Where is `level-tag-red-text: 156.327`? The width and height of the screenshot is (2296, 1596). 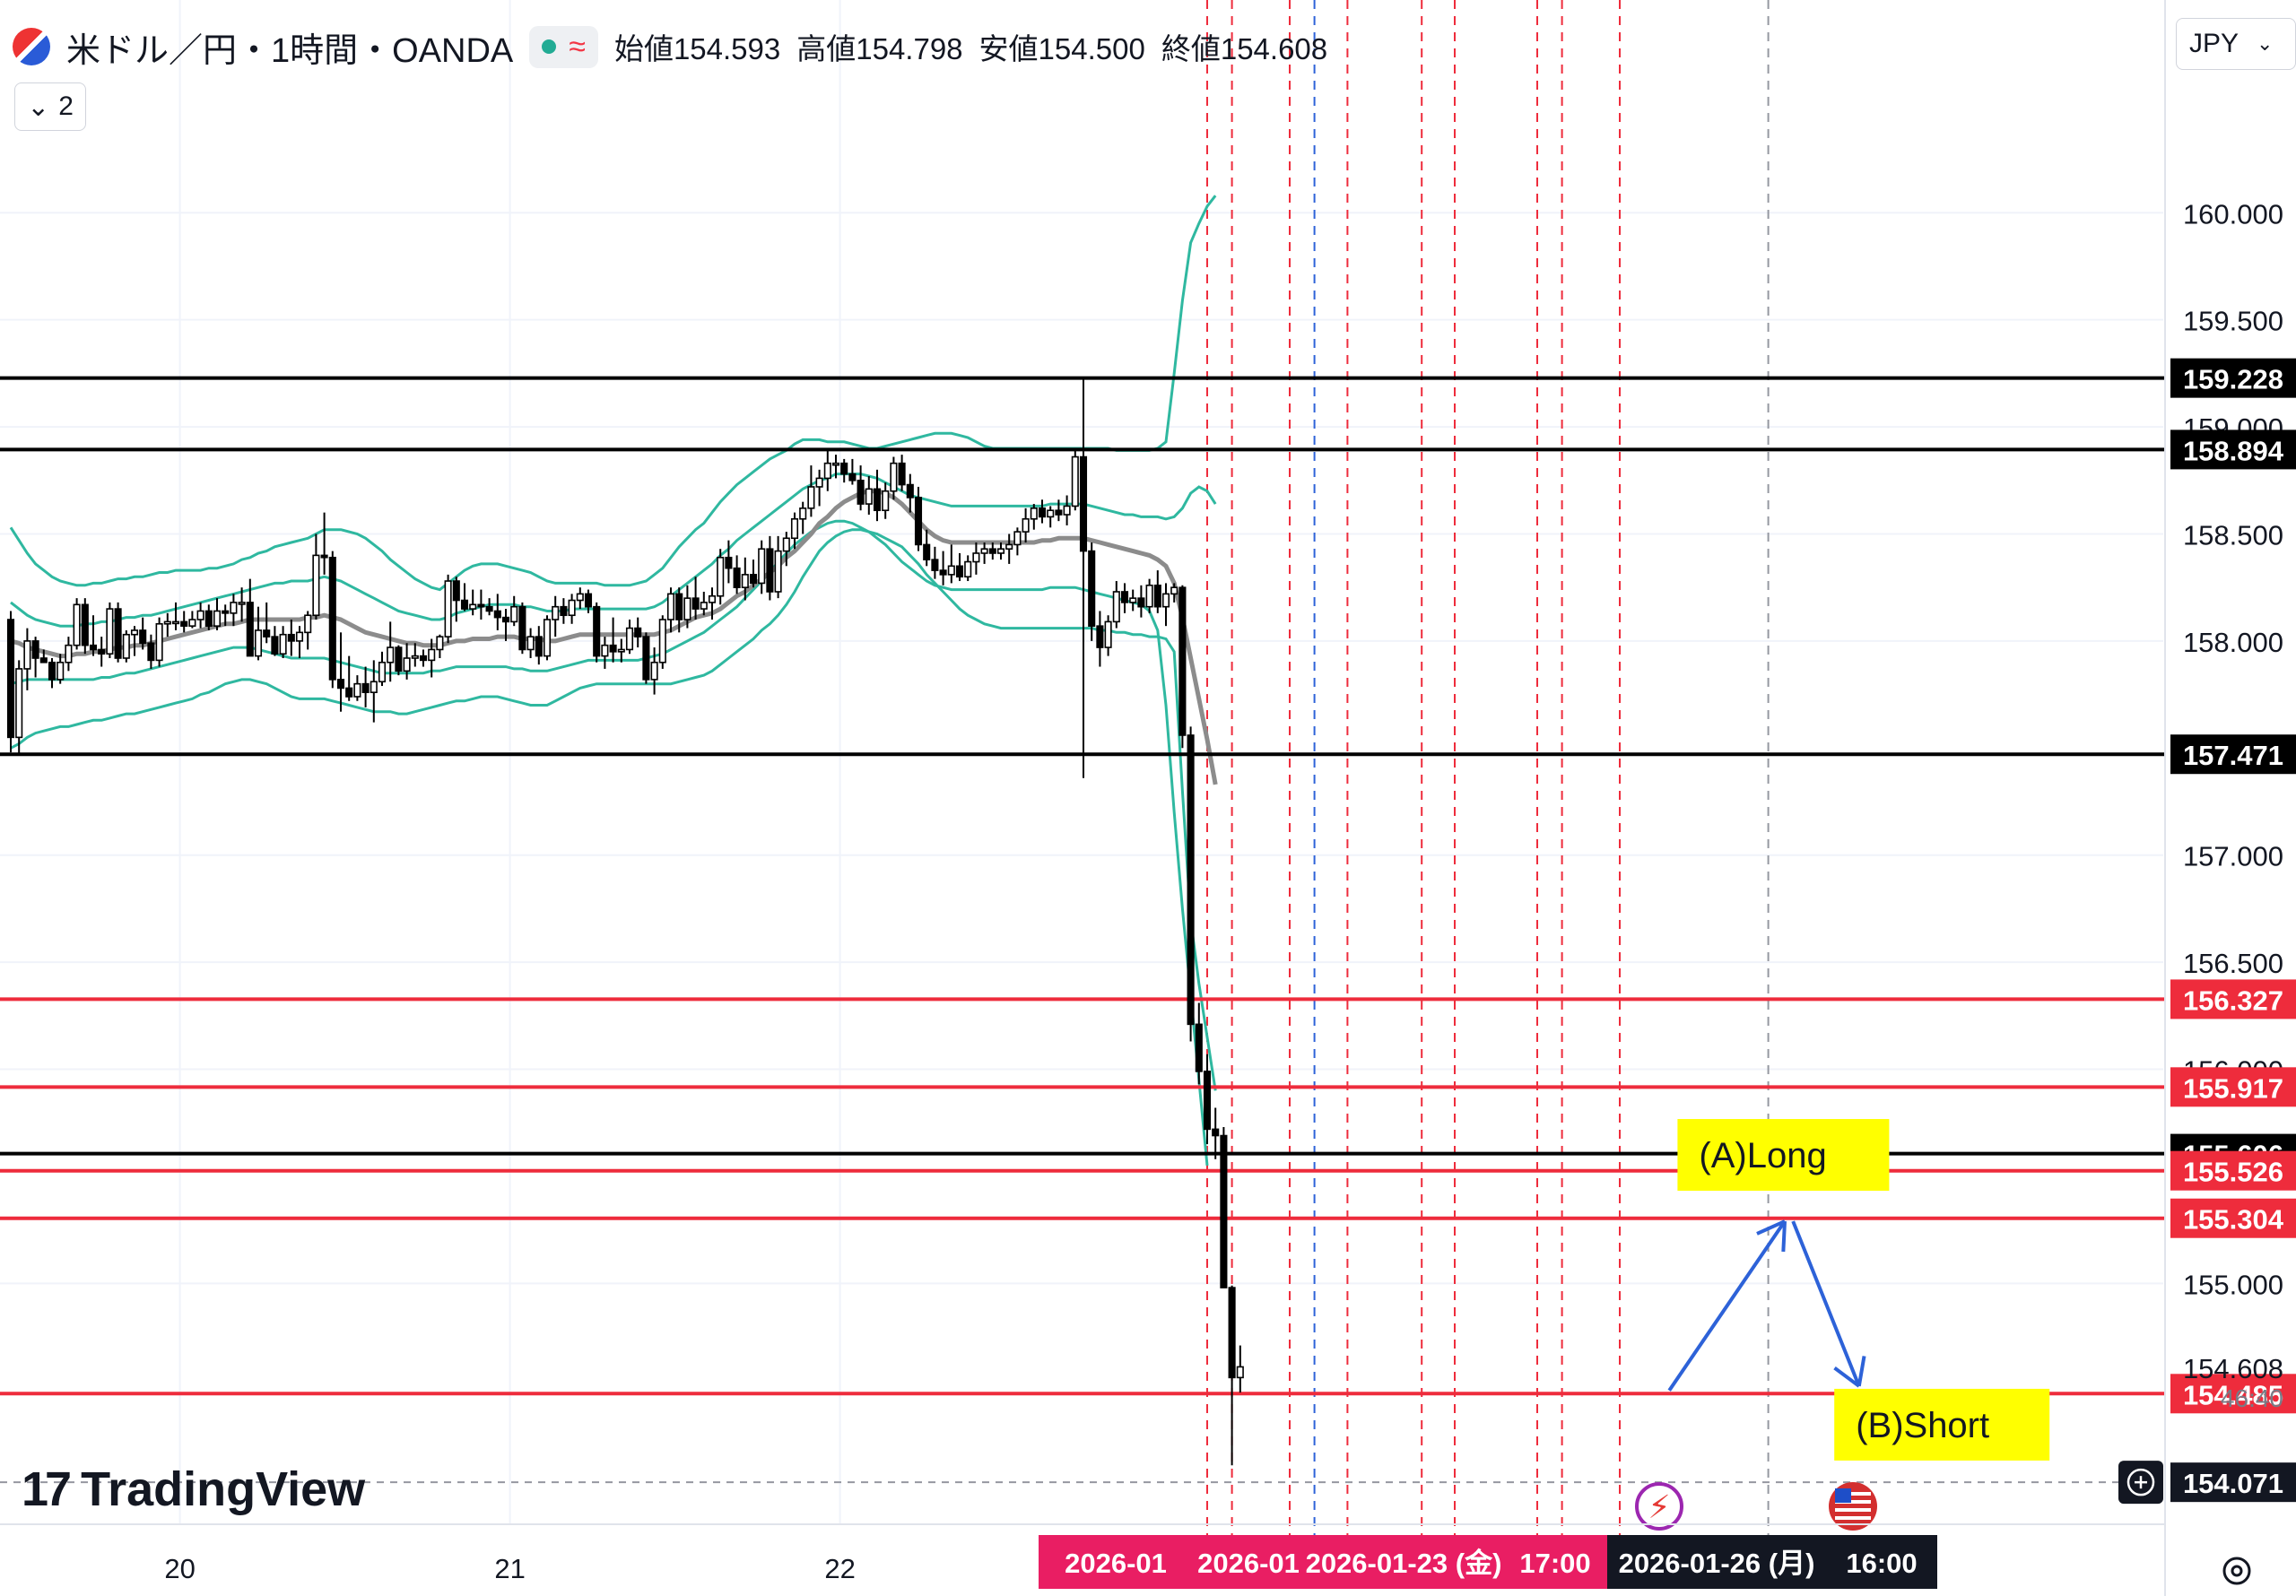
level-tag-red-text: 156.327 is located at coordinates (2233, 1000).